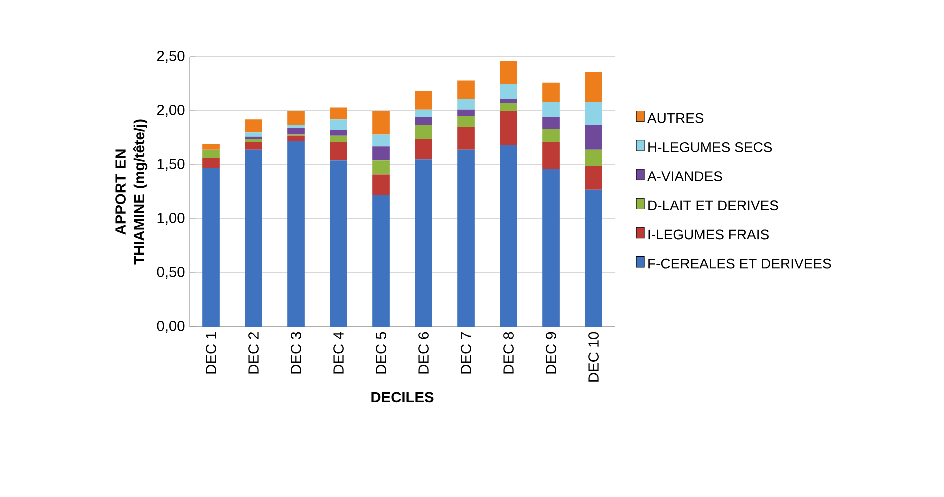  I want to click on y-axis-title: APPORT EN THIAMINE (mg/tête/j), so click(132, 192).